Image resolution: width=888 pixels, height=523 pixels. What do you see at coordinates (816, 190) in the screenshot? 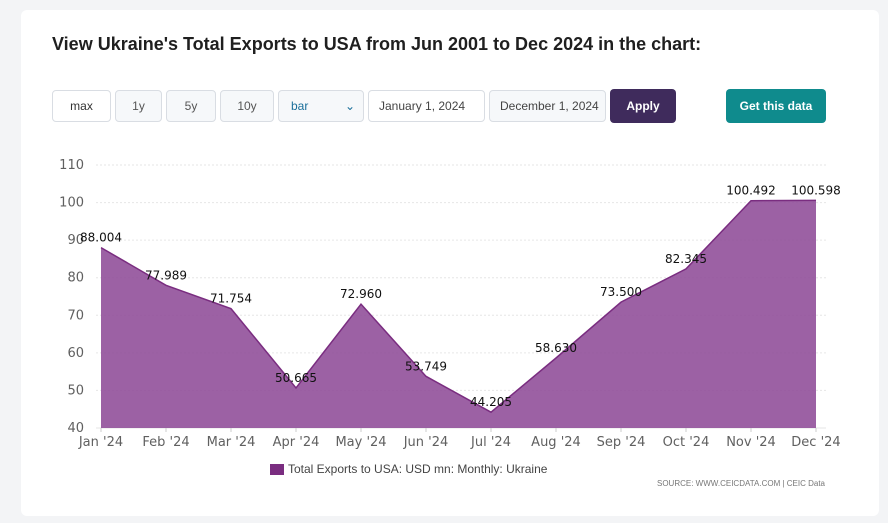
I see `data-label: 100.598` at bounding box center [816, 190].